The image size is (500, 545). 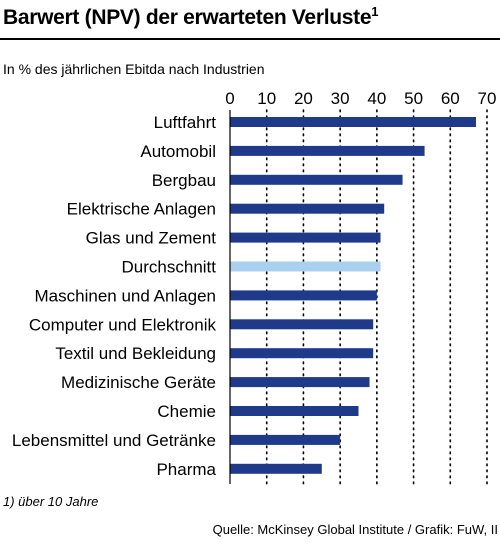 What do you see at coordinates (138, 382) in the screenshot?
I see `category-label-9: Medizinische Geräte` at bounding box center [138, 382].